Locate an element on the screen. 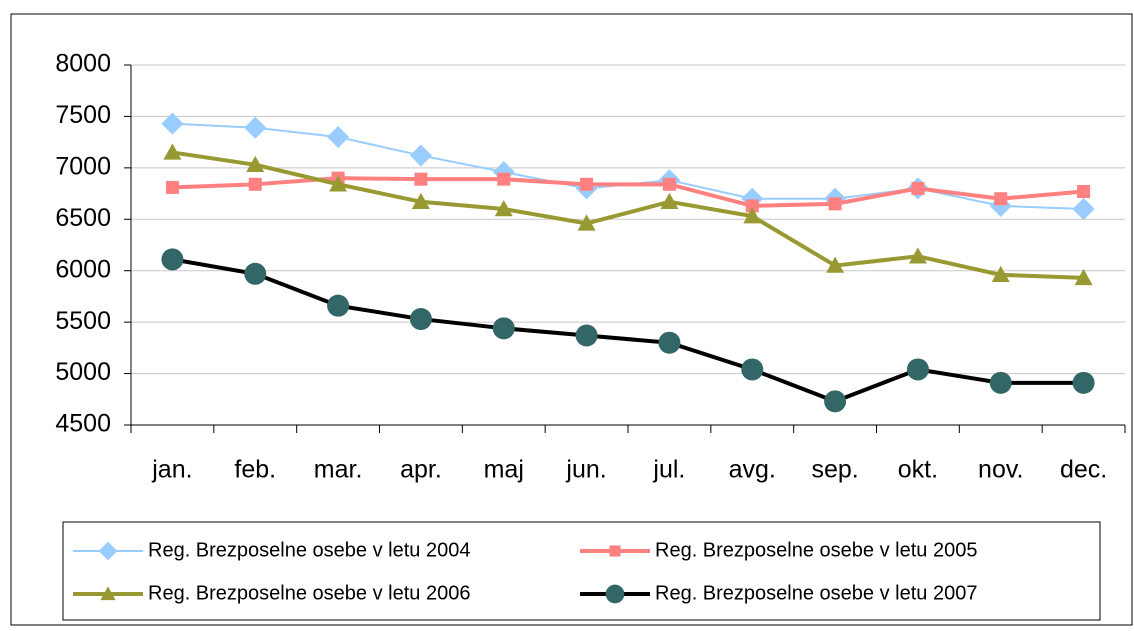 This screenshot has width=1134, height=631. x-tick-label: jul. is located at coordinates (668, 470).